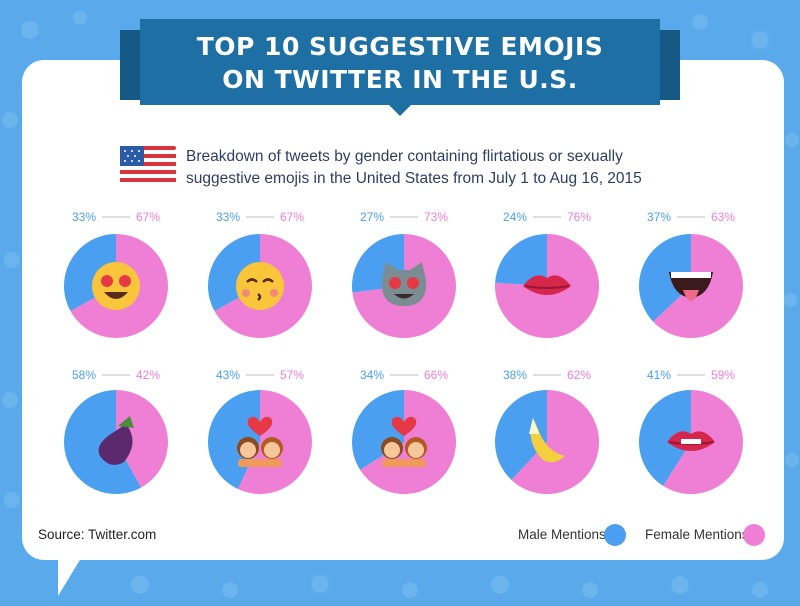 Image resolution: width=800 pixels, height=606 pixels. I want to click on female-percent-label: 59%, so click(723, 375).